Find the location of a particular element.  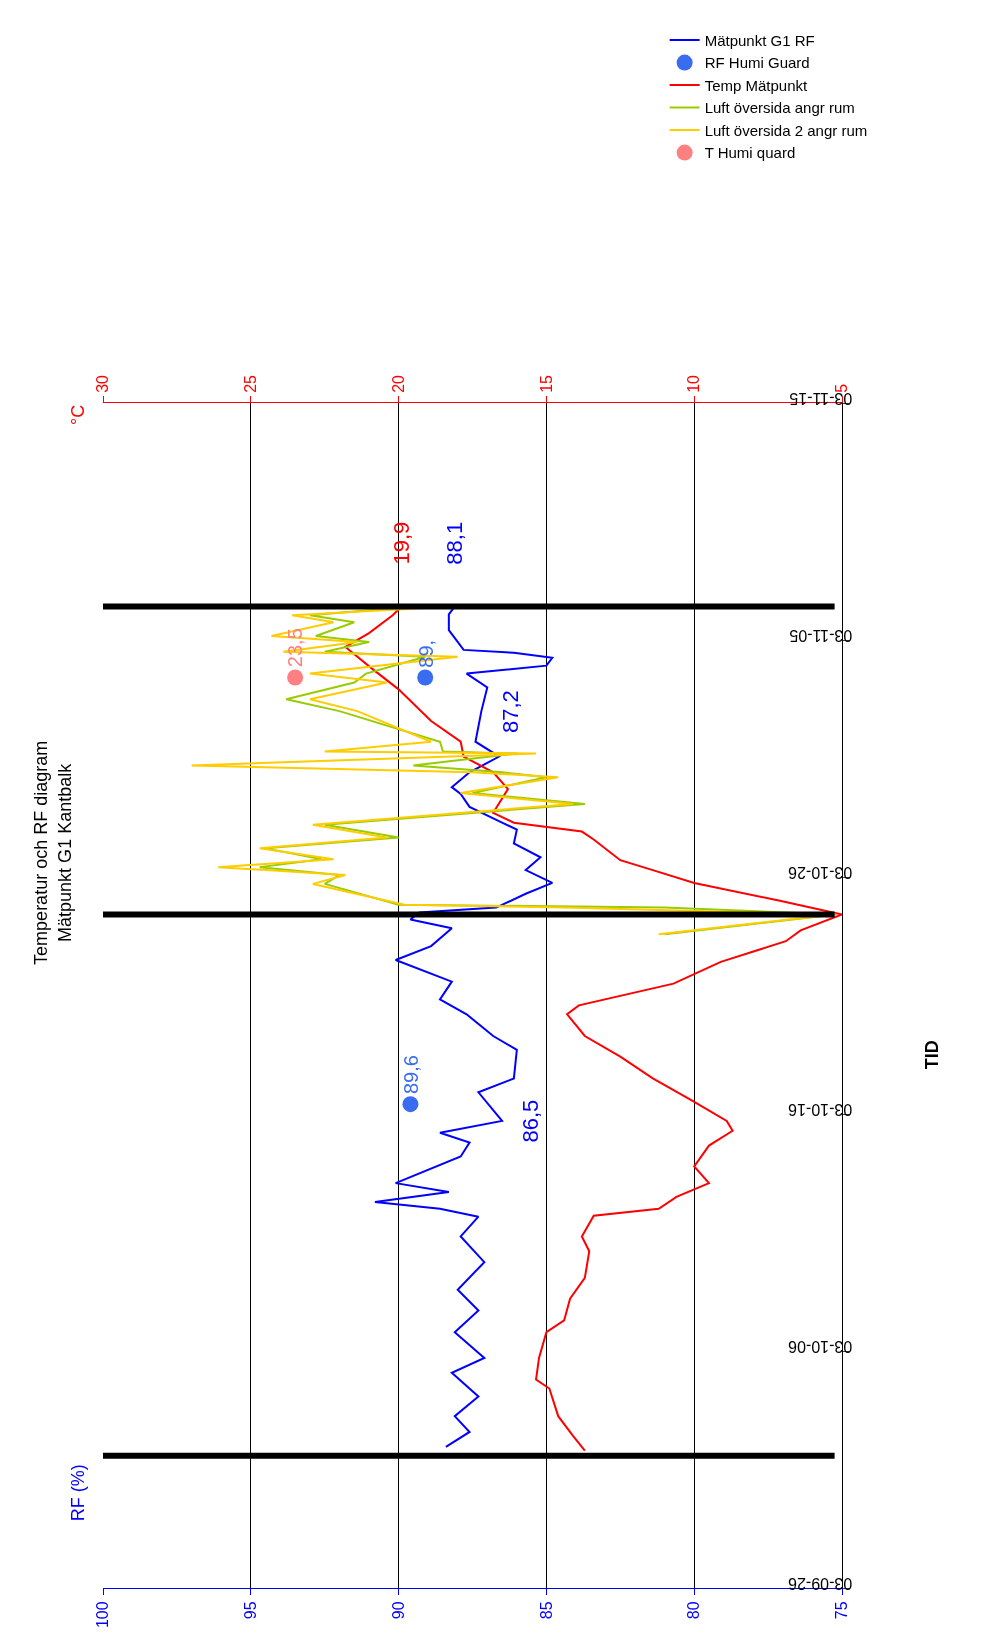

x-tick-label: 90 is located at coordinates (398, 1610).